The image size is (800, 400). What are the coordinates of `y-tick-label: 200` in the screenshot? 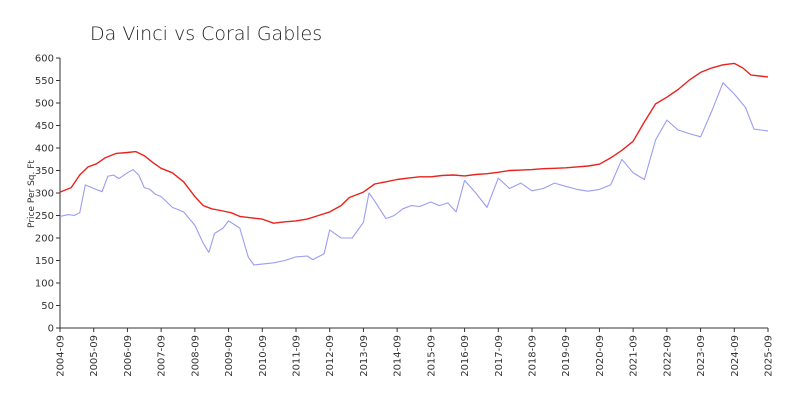 It's located at (44, 239).